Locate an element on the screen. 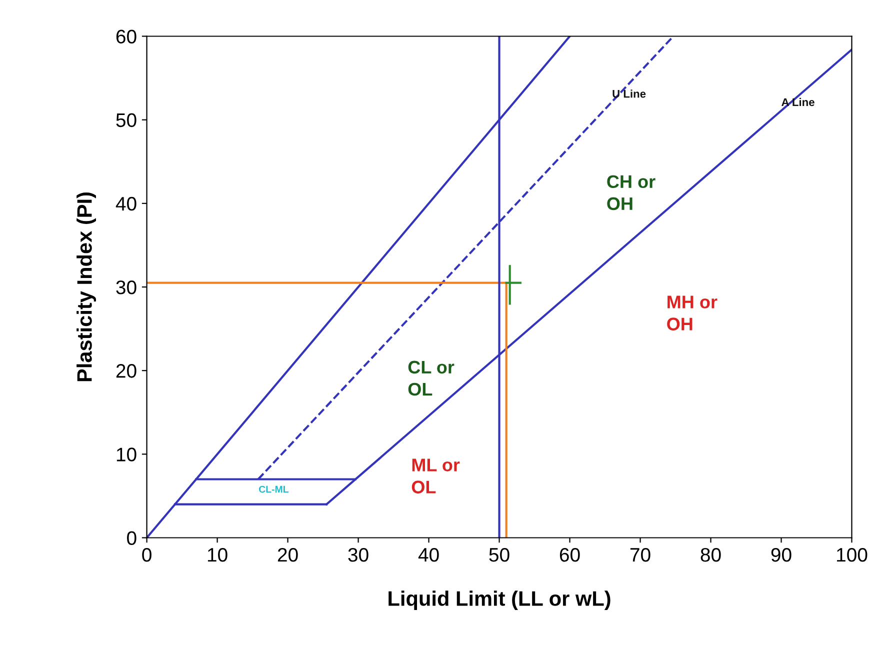  y-axis-title: Plasticity Index (PI) is located at coordinates (86, 287).